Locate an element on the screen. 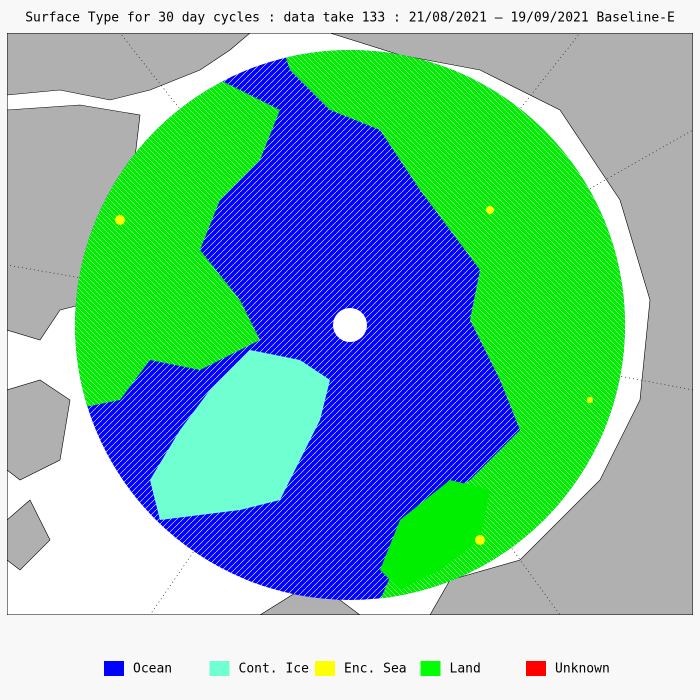  legend-label: Unknown is located at coordinates (582, 669).